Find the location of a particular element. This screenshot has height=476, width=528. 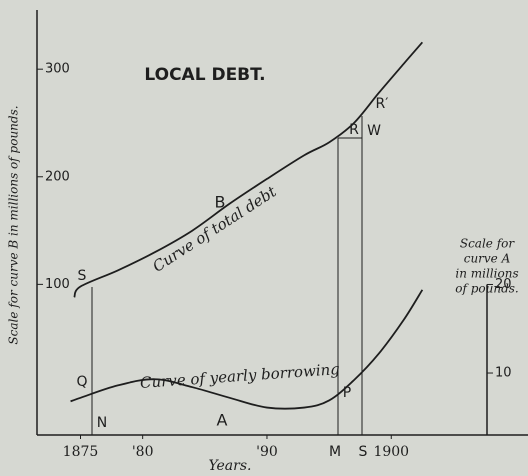

y2-tick-label: 10 is located at coordinates (503, 373).